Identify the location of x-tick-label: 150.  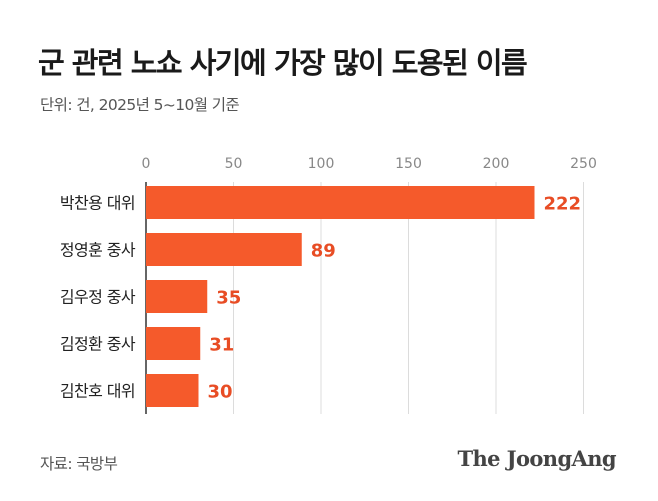
(408, 164).